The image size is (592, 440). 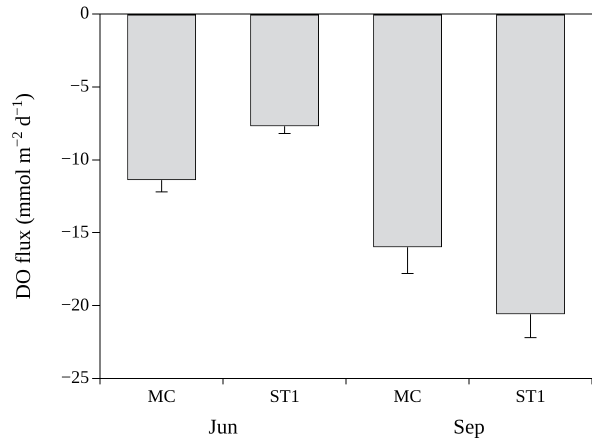 What do you see at coordinates (75, 304) in the screenshot?
I see `y-tick-label: −20` at bounding box center [75, 304].